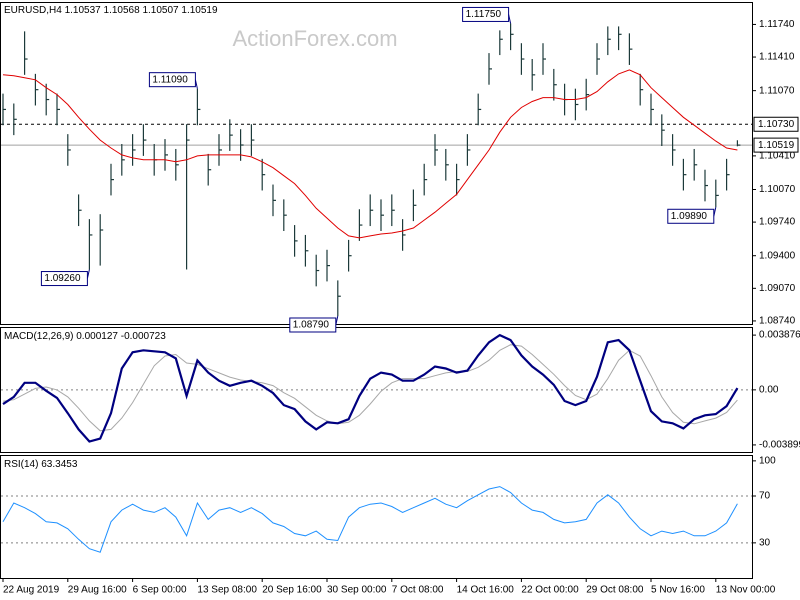 Image resolution: width=800 pixels, height=600 pixels. I want to click on x-tick-label: 29 Oct 08:00, so click(615, 590).